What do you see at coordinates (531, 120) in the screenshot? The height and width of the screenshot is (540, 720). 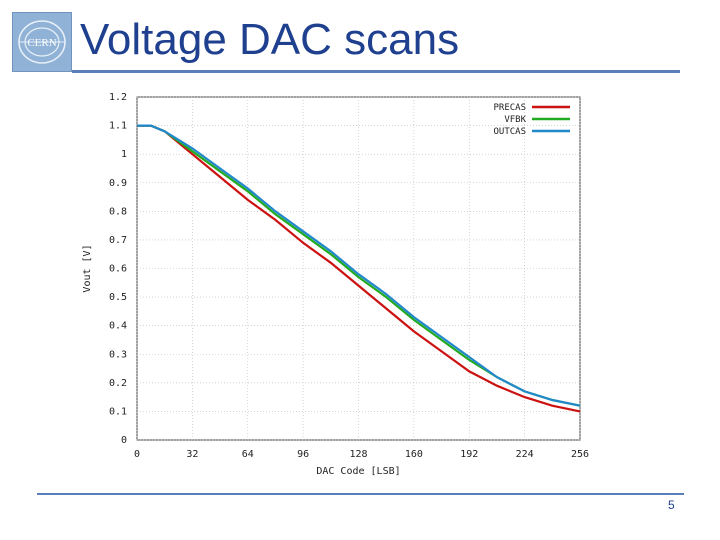 I see `legend: PRECAS VFBK OUTCAS` at bounding box center [531, 120].